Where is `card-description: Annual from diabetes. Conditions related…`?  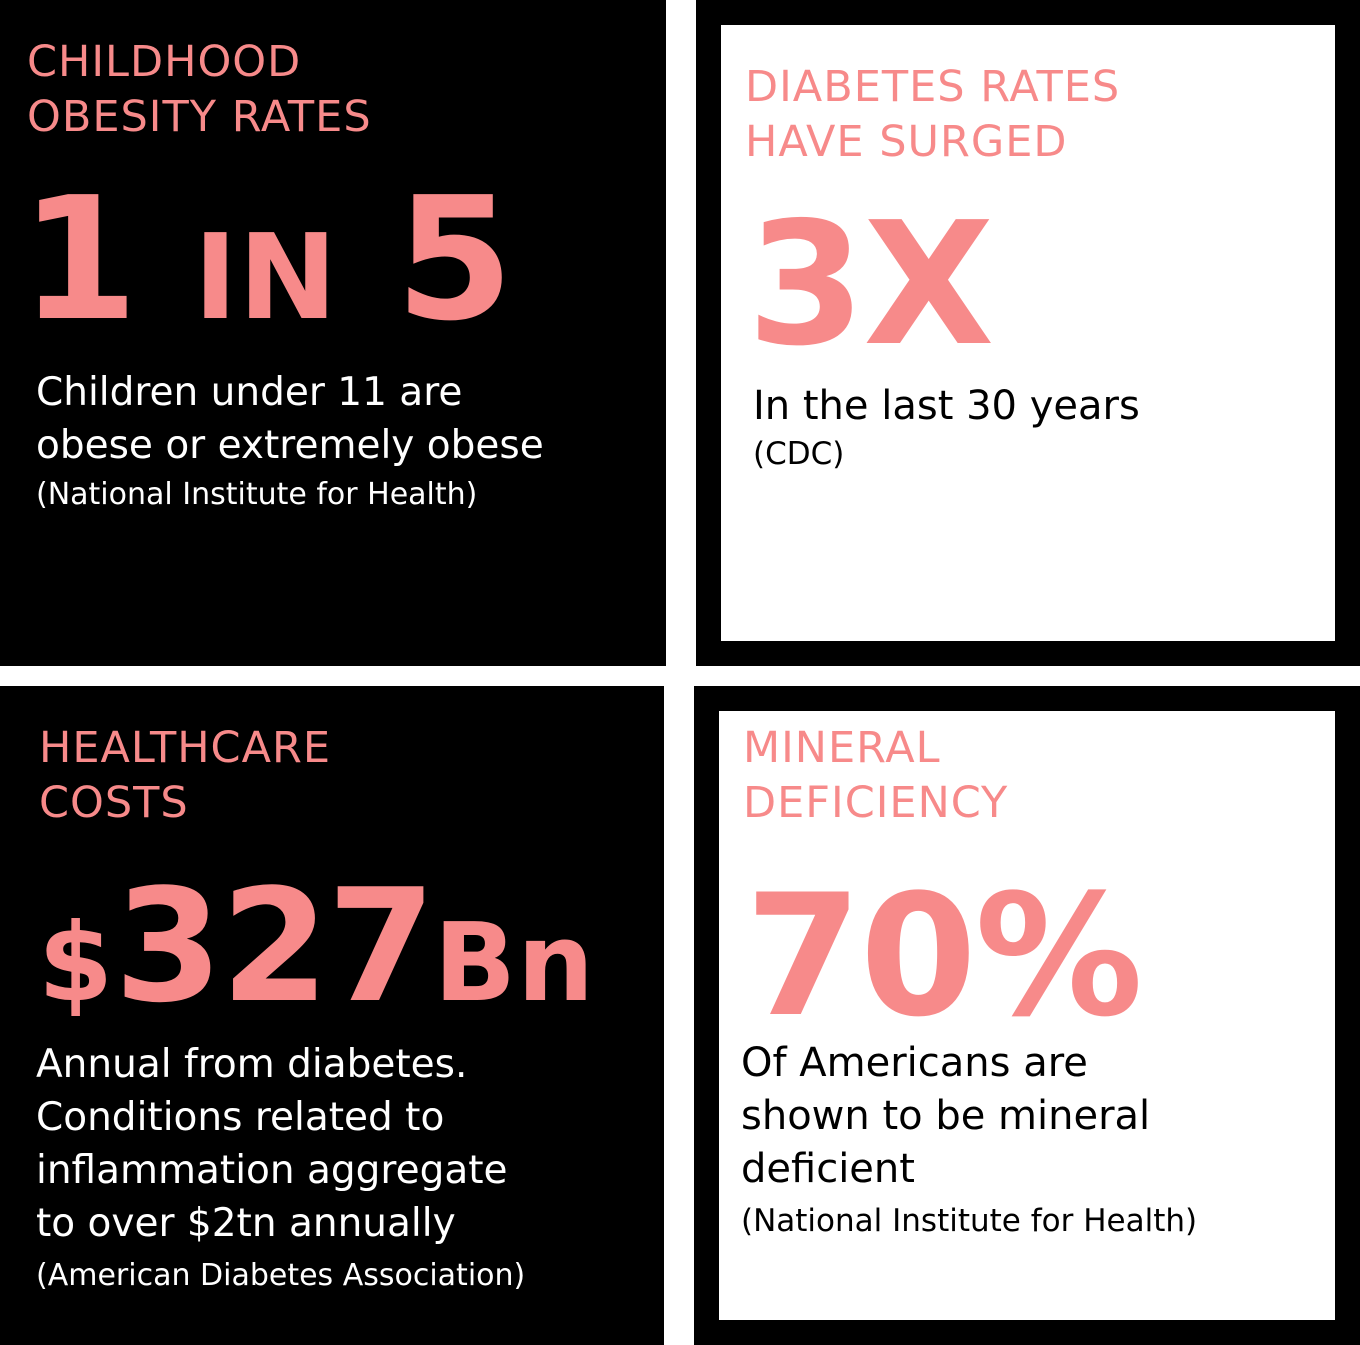 card-description: Annual from diabetes. Conditions related… is located at coordinates (272, 1144).